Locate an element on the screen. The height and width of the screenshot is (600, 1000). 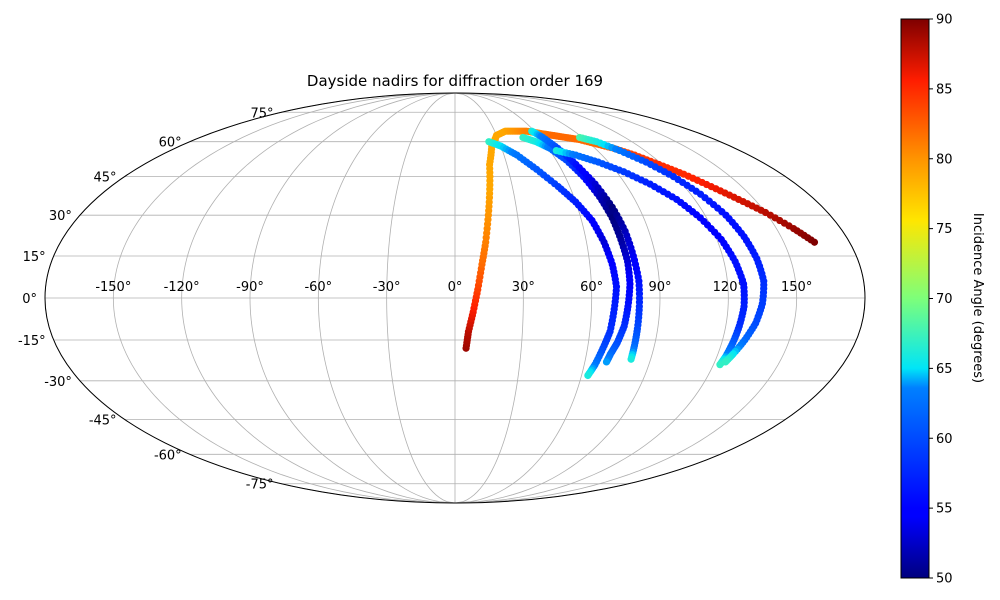
latitude-tick-label: -60° is located at coordinates (168, 455).